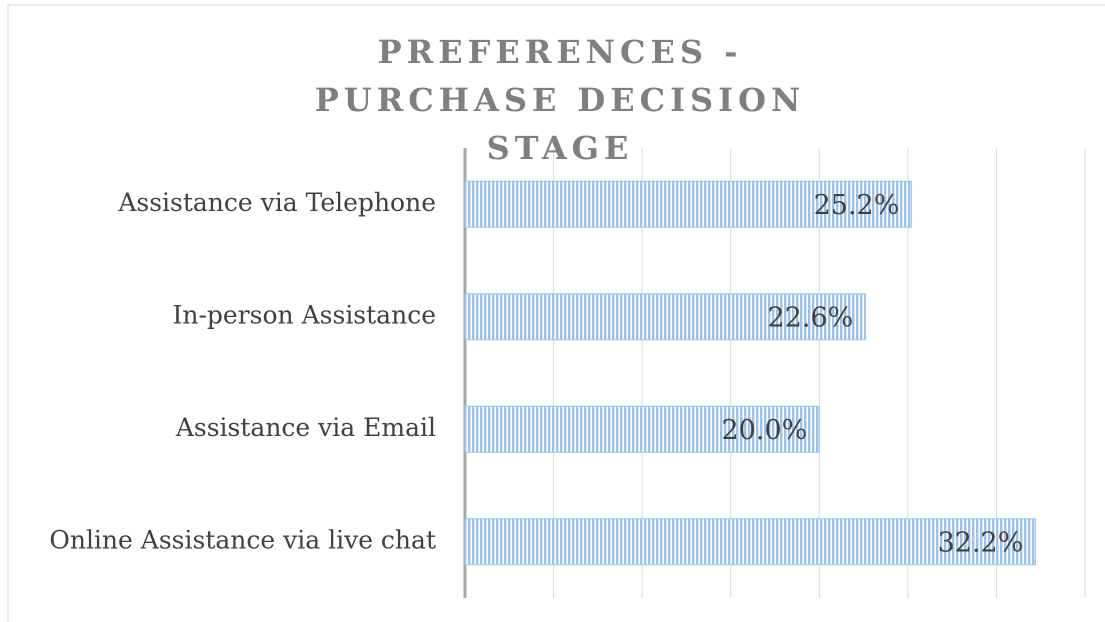 This screenshot has width=1105, height=622. I want to click on y-tick-label: Assistance via Telephone, so click(276, 202).